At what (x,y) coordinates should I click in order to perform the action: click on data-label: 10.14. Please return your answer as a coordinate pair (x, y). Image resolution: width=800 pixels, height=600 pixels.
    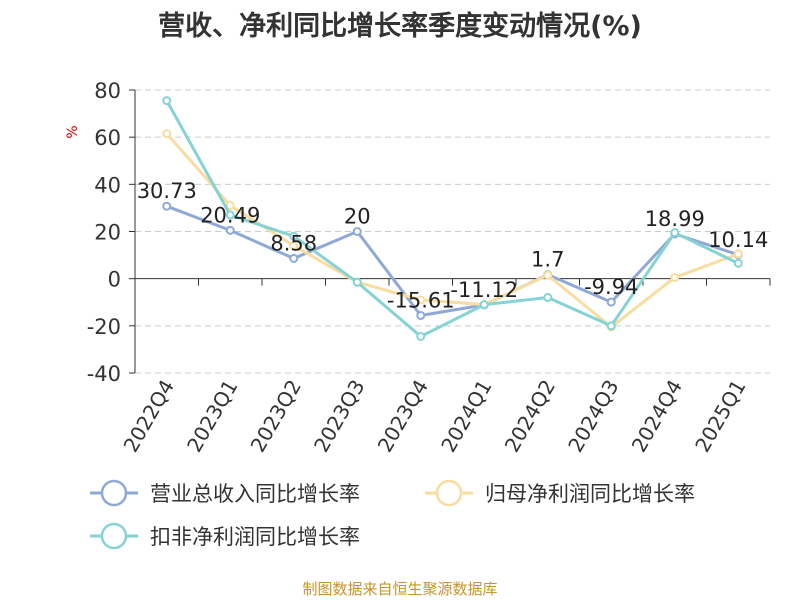
    Looking at the image, I should click on (738, 240).